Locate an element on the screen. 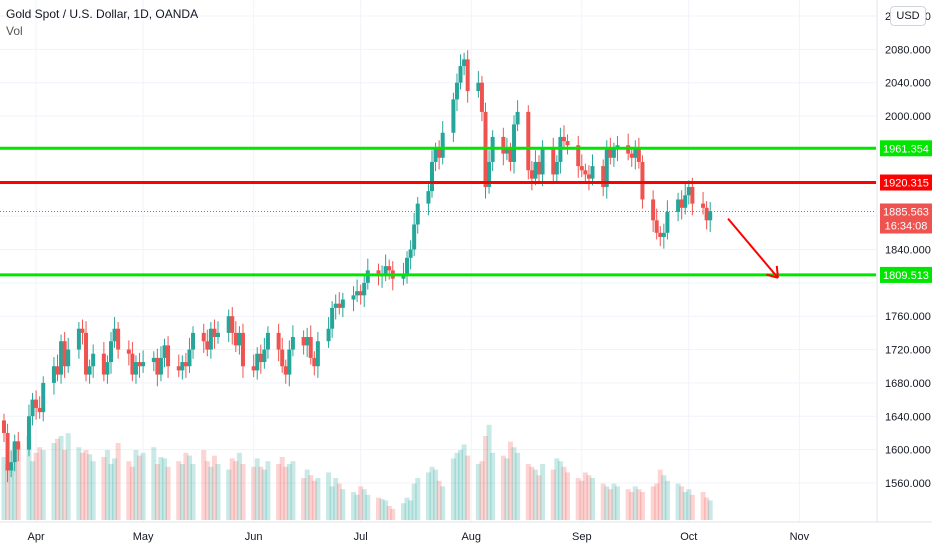 Image resolution: width=932 pixels, height=550 pixels. projection-arrow is located at coordinates (753, 248).